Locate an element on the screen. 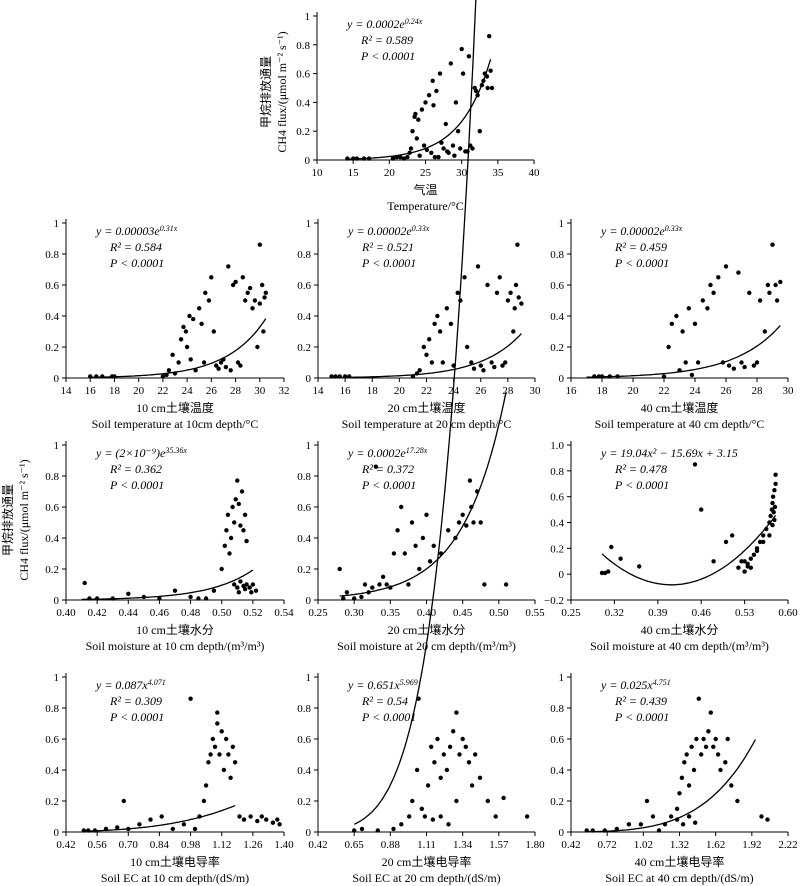 The height and width of the screenshot is (886, 800). x-tick-label: 0.25 is located at coordinates (571, 613).